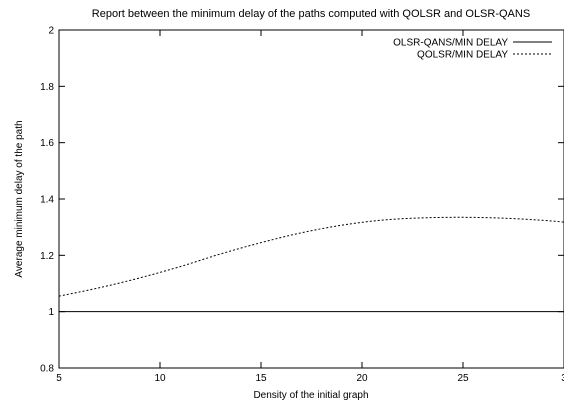  Describe the element at coordinates (47, 143) in the screenshot. I see `y-tick-label: 1.6` at that location.